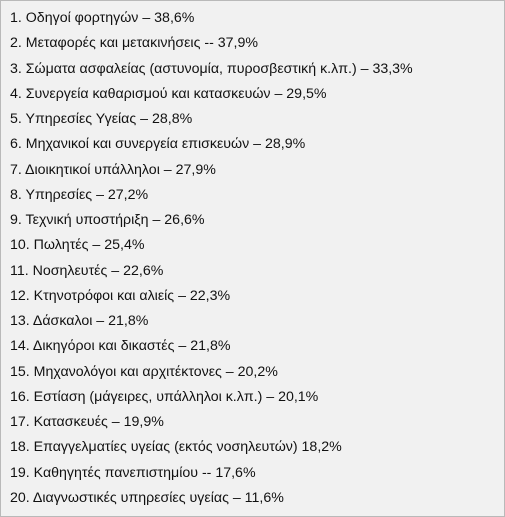 This screenshot has width=505, height=517. What do you see at coordinates (120, 295) in the screenshot?
I see `list-item: 12. Κτηνοτρόφοι και αλιείς – 22,3%` at bounding box center [120, 295].